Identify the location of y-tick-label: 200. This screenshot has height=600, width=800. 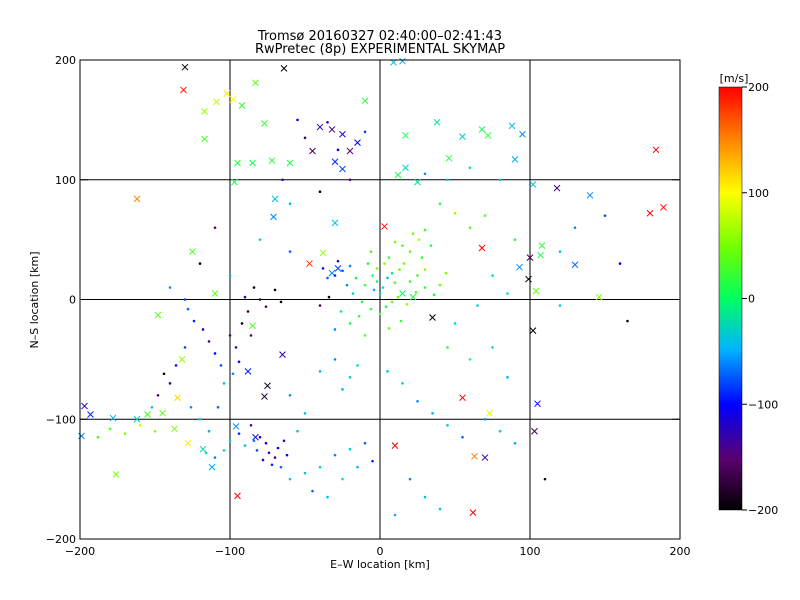
(65, 60).